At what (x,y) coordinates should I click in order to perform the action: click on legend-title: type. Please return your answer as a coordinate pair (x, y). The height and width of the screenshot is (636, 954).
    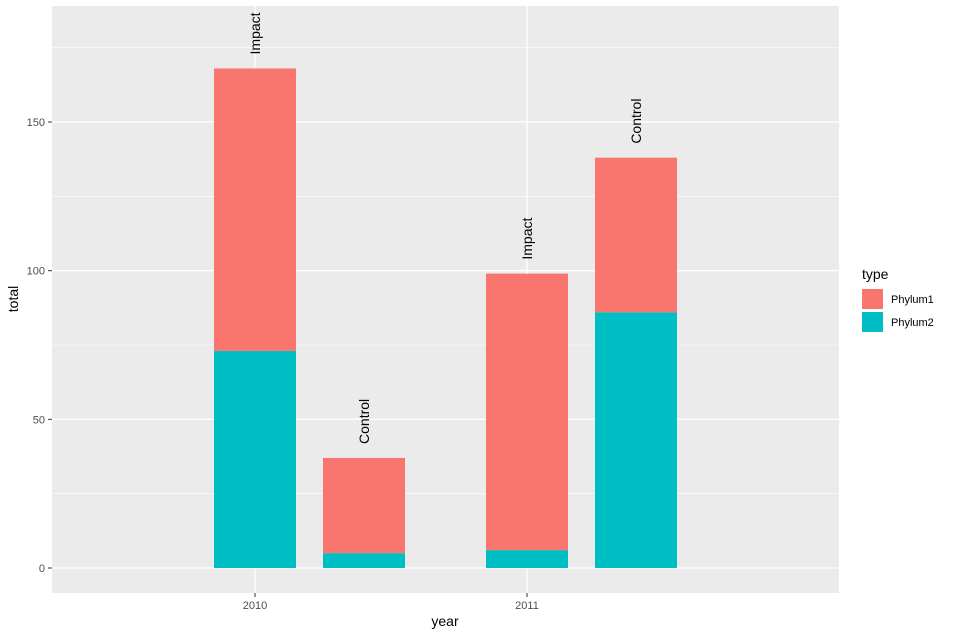
    Looking at the image, I should click on (875, 274).